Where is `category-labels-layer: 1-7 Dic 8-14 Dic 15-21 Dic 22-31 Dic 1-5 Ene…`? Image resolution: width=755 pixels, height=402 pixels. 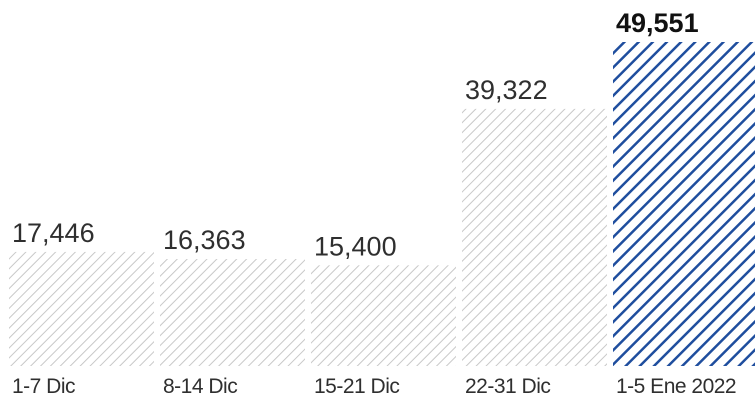 category-labels-layer: 1-7 Dic 8-14 Dic 15-21 Dic 22-31 Dic 1-5 Ene… is located at coordinates (374, 386).